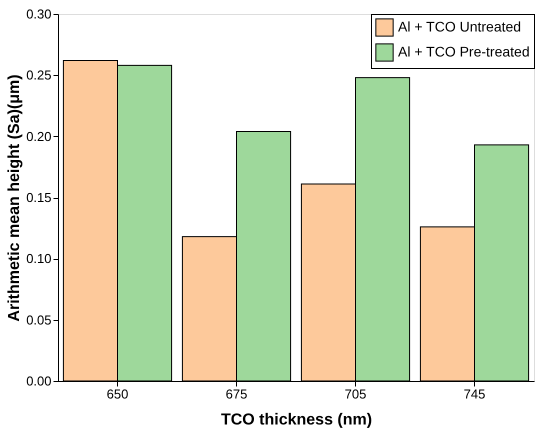 This screenshot has height=432, width=542. What do you see at coordinates (39, 136) in the screenshot?
I see `y-tick-label: 0.20` at bounding box center [39, 136].